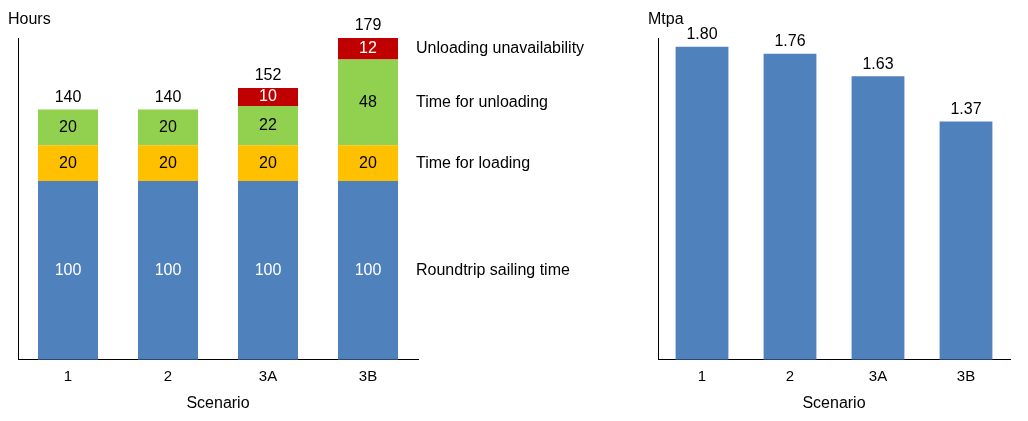 The height and width of the screenshot is (421, 1028). Describe the element at coordinates (666, 19) in the screenshot. I see `y-axis-title: Mtpa` at that location.